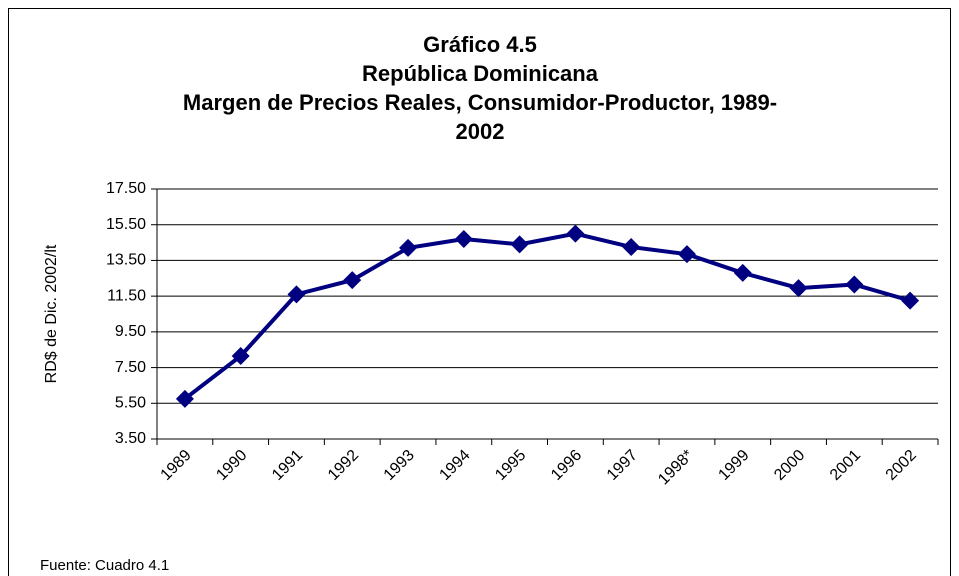 The height and width of the screenshot is (576, 959). Describe the element at coordinates (130, 367) in the screenshot. I see `y-tick-label: 7.50` at that location.